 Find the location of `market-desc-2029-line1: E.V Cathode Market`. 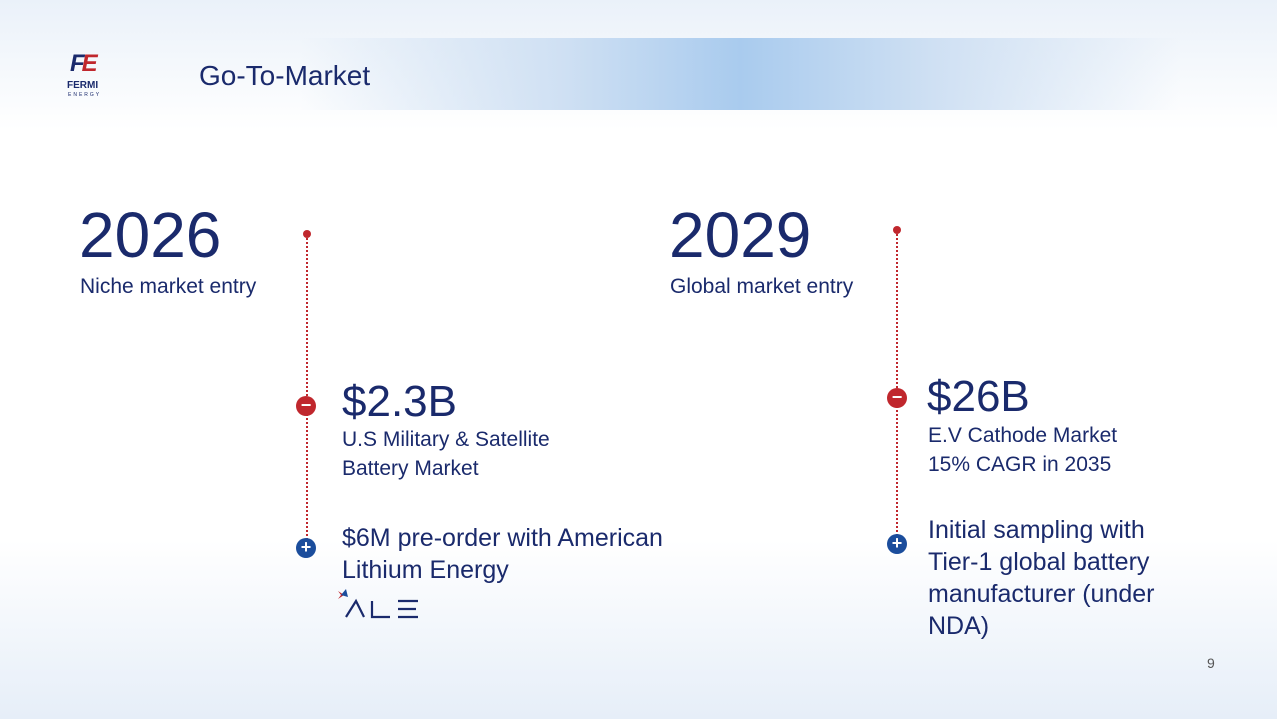

market-desc-2029-line1: E.V Cathode Market is located at coordinates (1023, 435).